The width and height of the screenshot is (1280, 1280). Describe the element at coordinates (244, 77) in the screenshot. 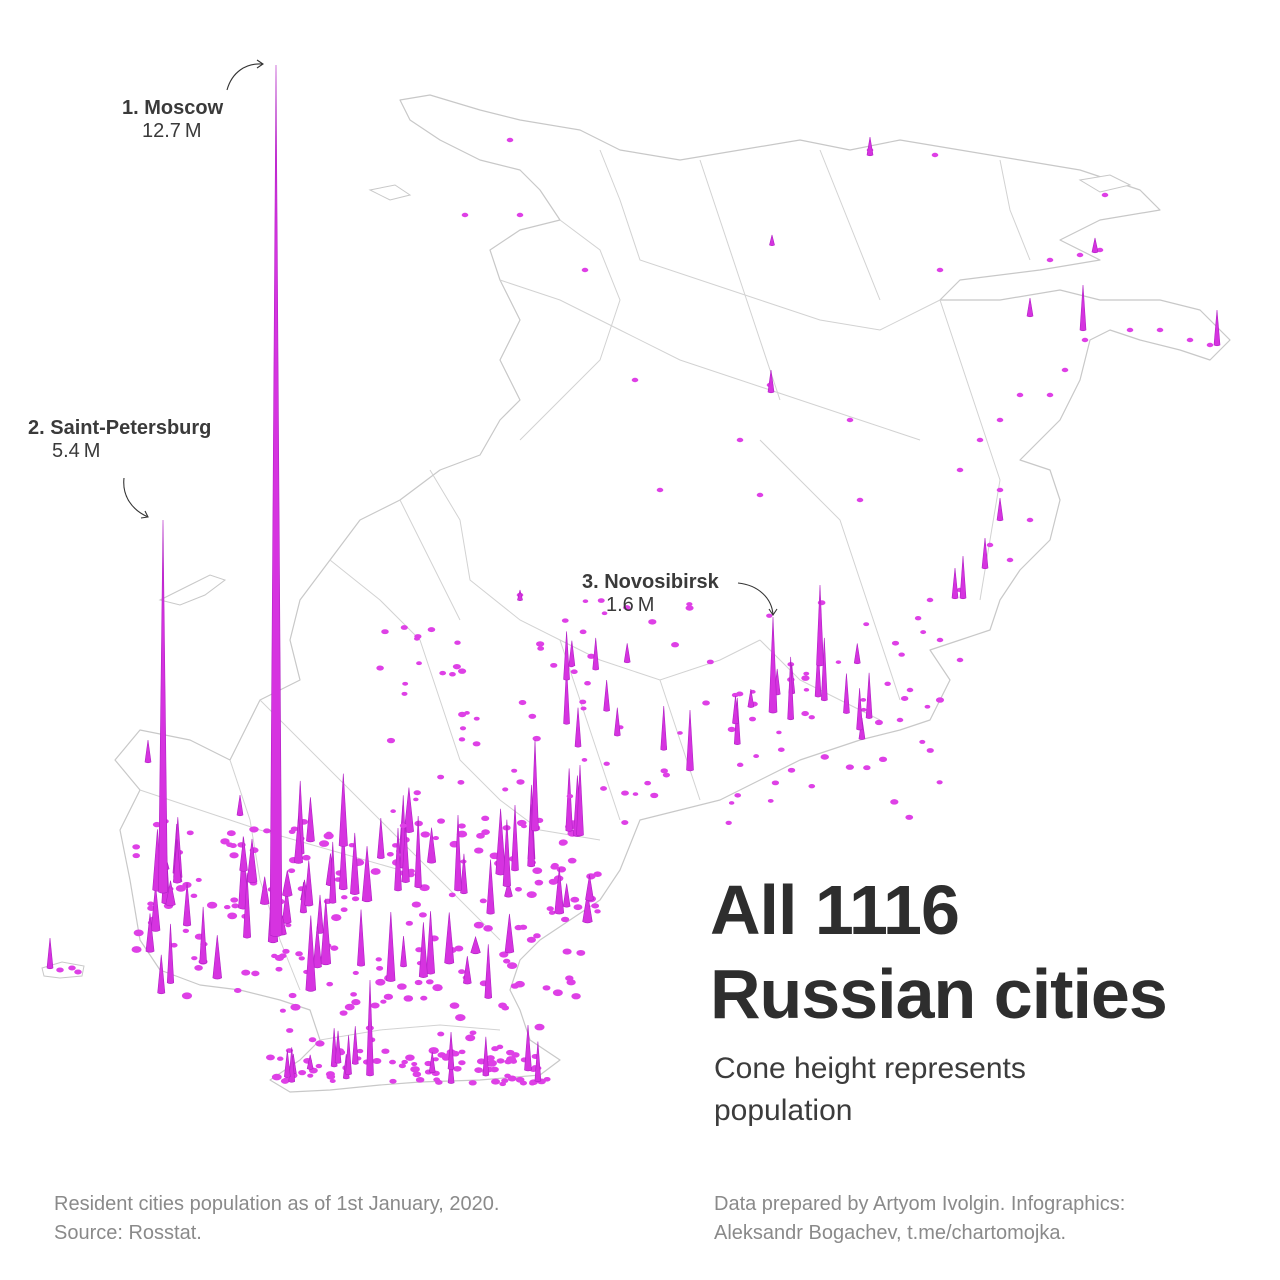

I see `moscow-arrow` at that location.